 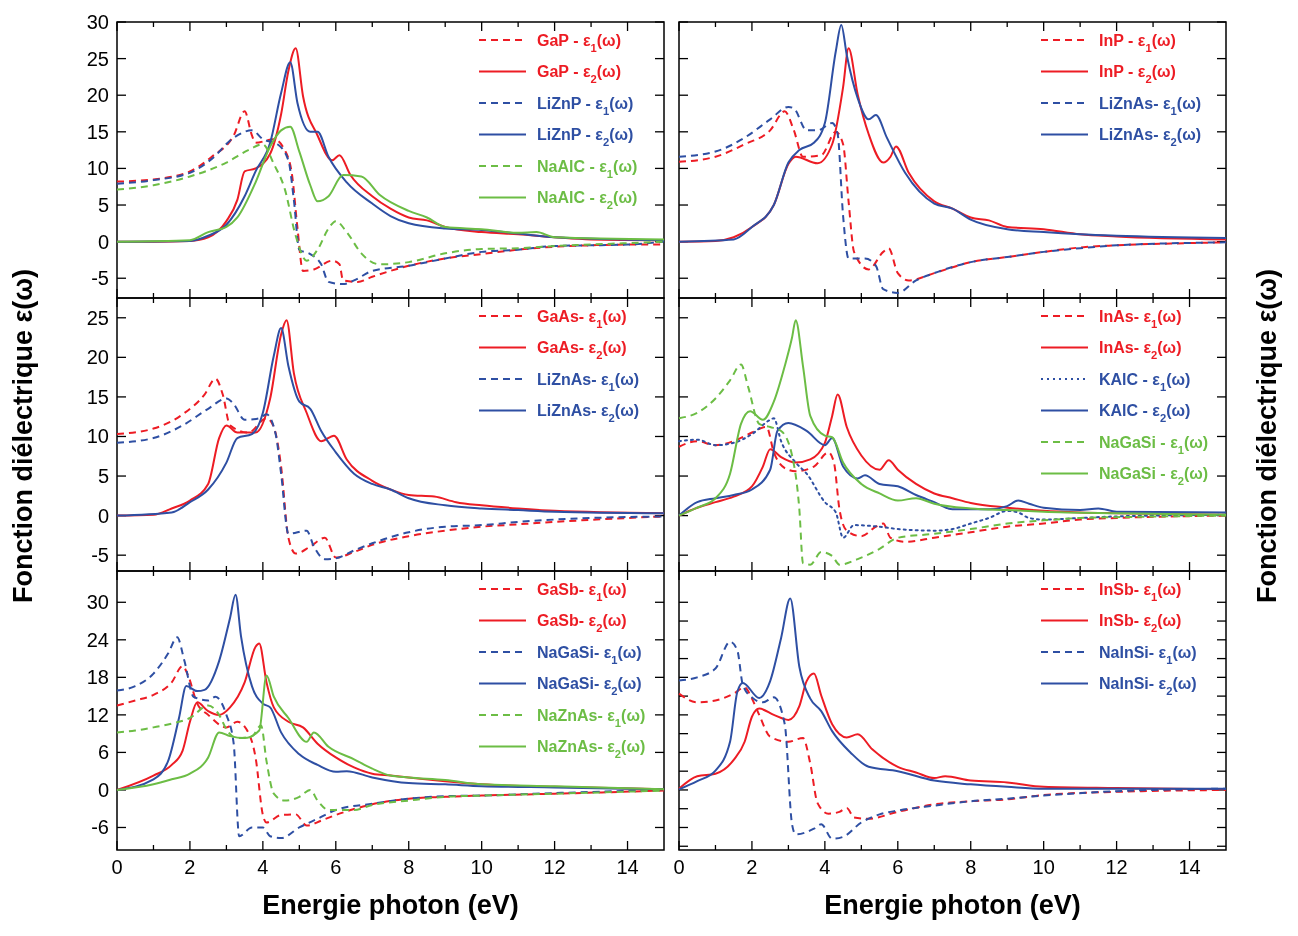 I want to click on legend-label: NaInSi- ε$_{2}$(ω), so click(x=1148, y=686).